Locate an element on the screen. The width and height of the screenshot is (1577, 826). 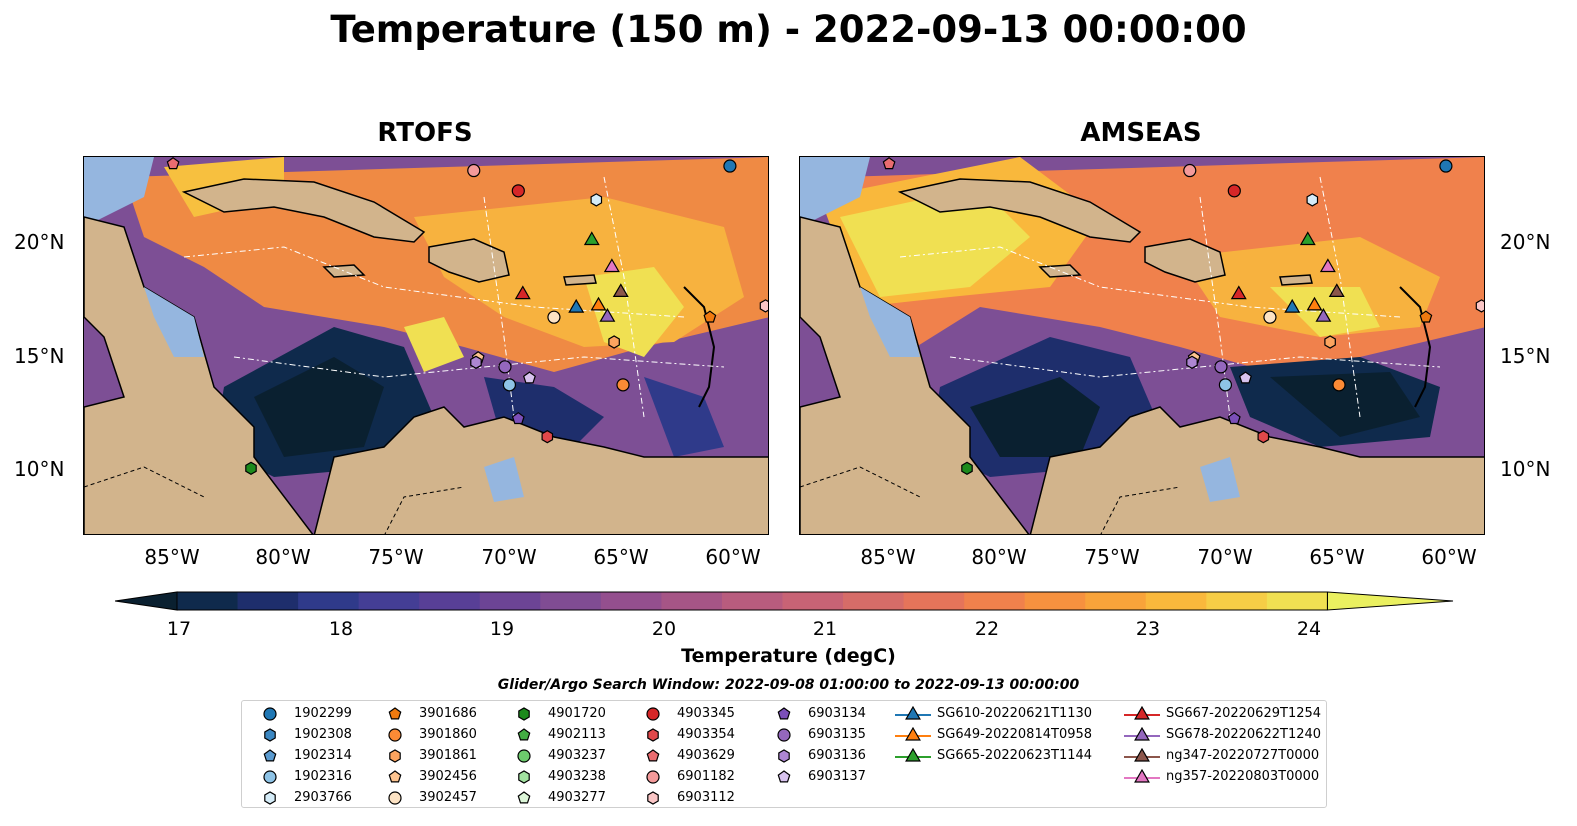
lat-label-15n-left: 15°N is located at coordinates (39, 356).